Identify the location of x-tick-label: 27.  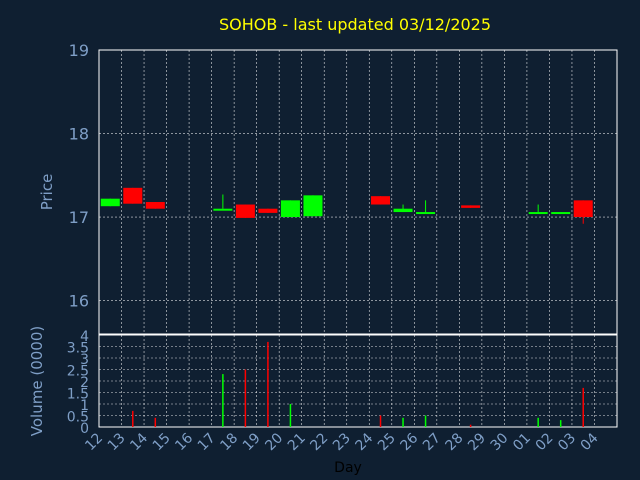
(432, 442).